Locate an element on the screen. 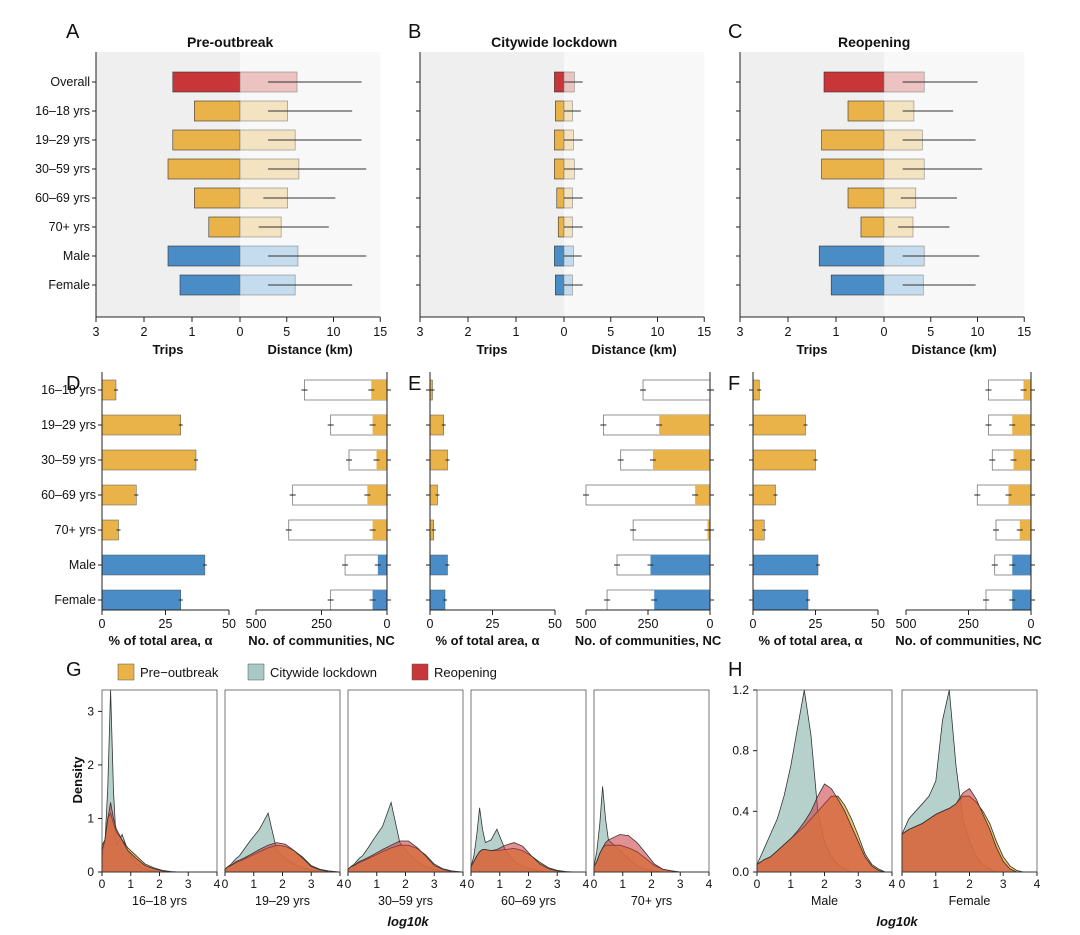  subplot-1: 0 1 2 3 4 Female is located at coordinates (970, 798).